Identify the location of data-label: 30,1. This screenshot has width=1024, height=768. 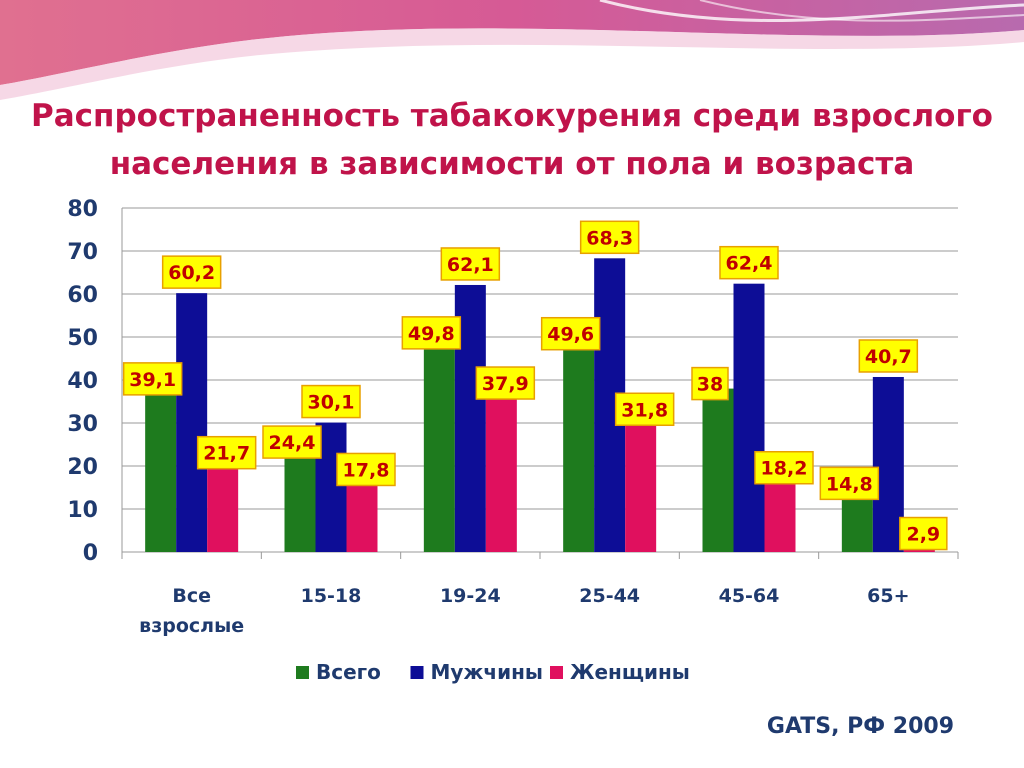
(331, 403).